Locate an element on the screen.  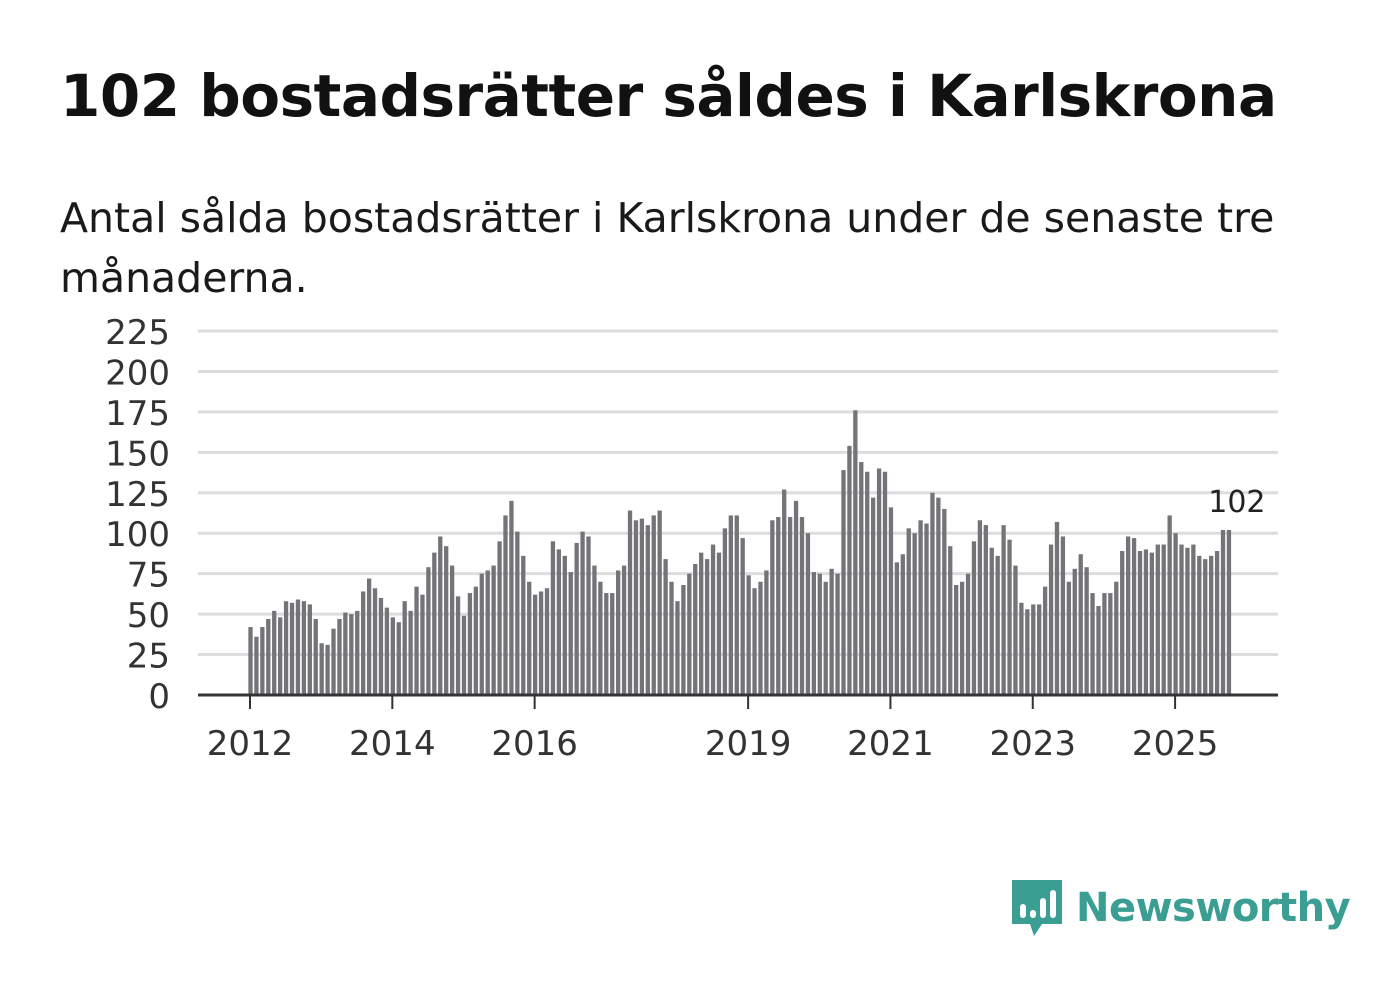
y-tick-label-225: 225 is located at coordinates (137, 333).